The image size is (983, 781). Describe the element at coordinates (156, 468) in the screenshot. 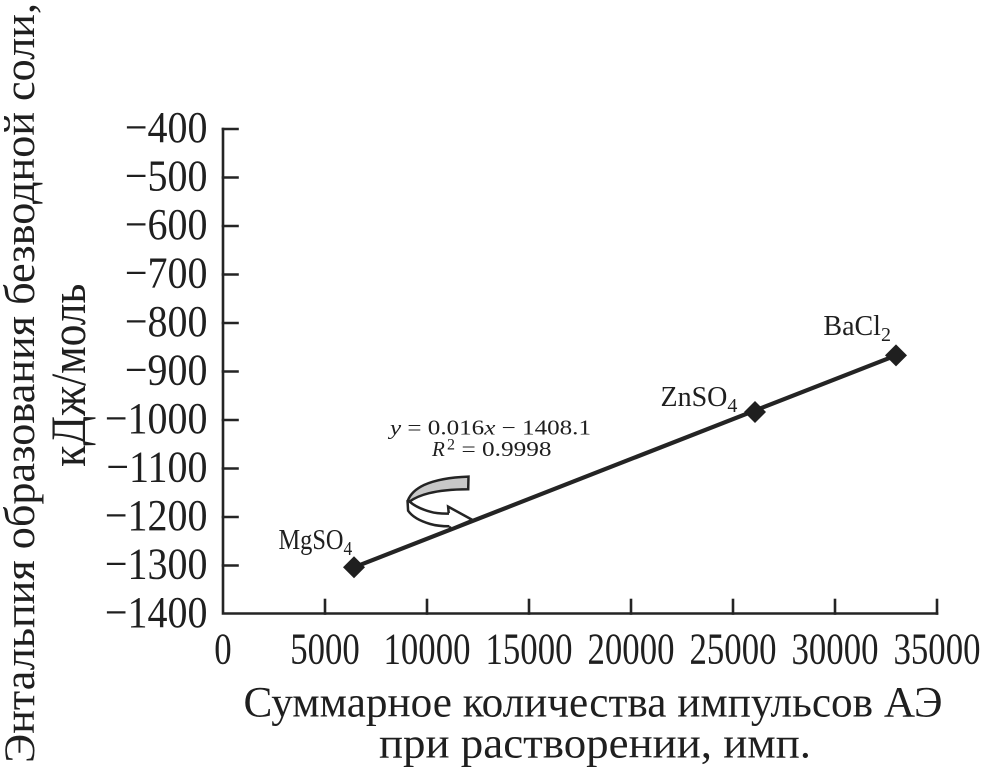

I see `svg-text: −1100` at that location.